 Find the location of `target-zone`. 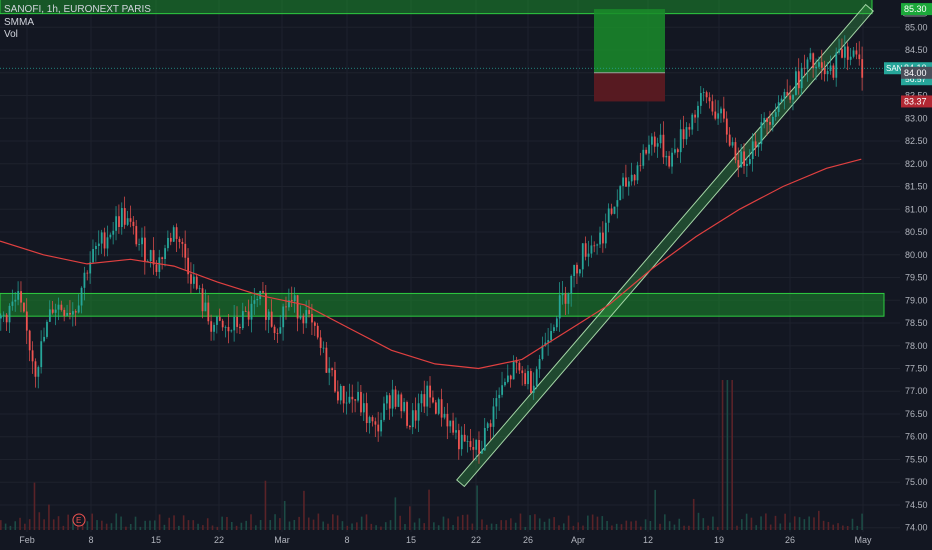

target-zone is located at coordinates (629, 41).